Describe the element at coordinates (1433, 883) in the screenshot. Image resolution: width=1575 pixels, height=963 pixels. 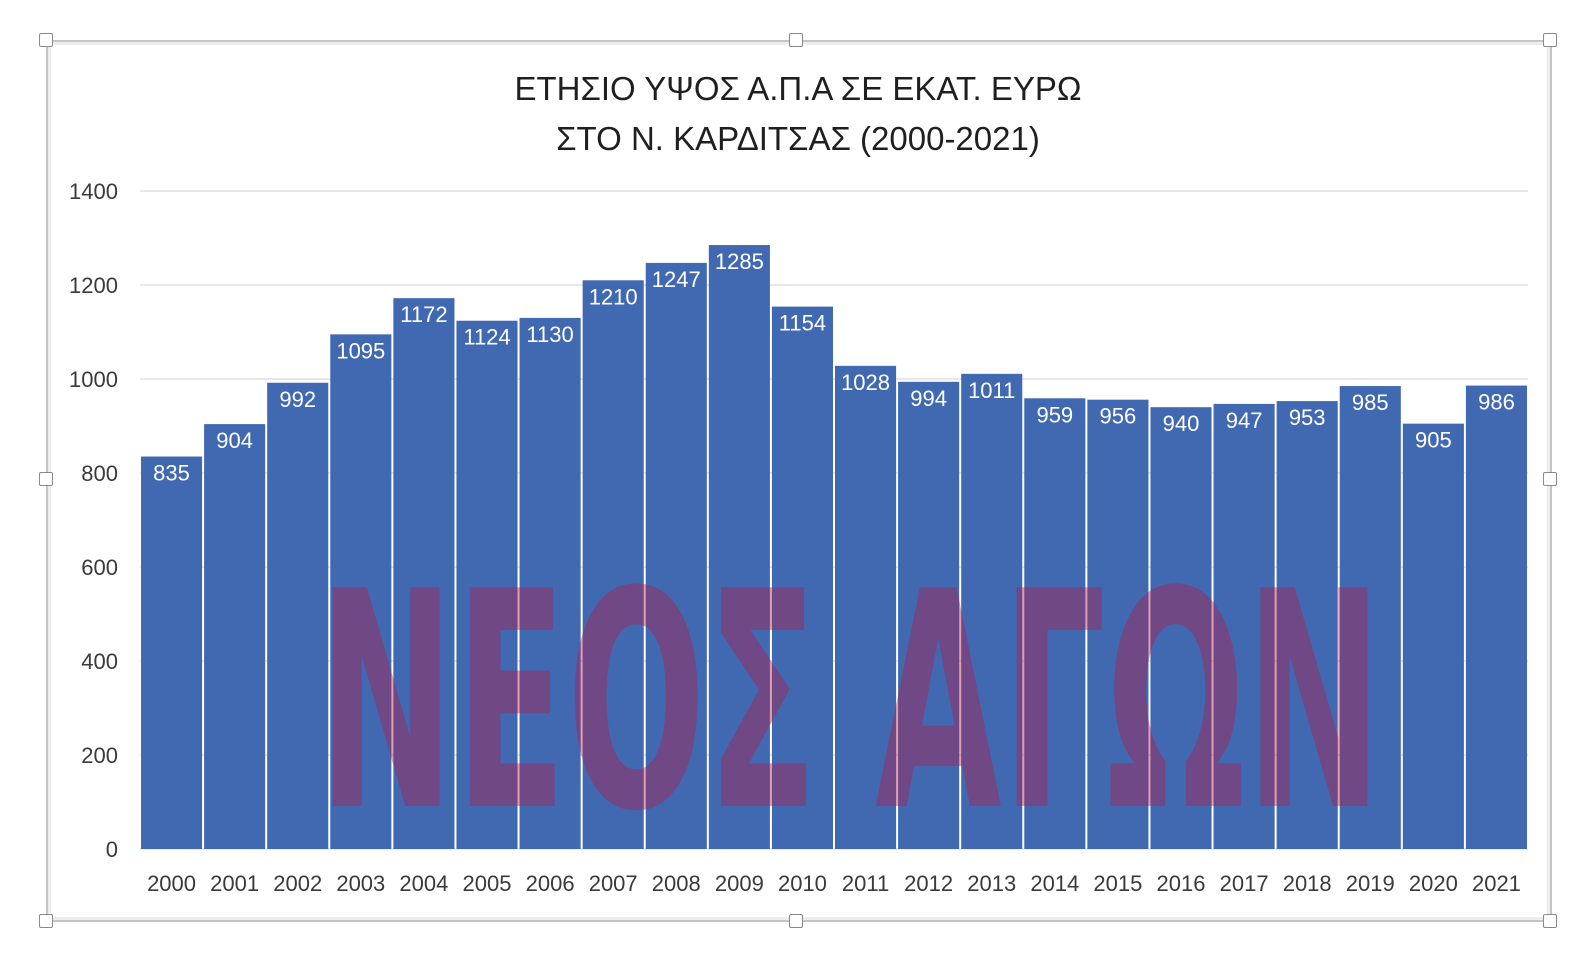
I see `x-tick-label-2020: 2020` at that location.